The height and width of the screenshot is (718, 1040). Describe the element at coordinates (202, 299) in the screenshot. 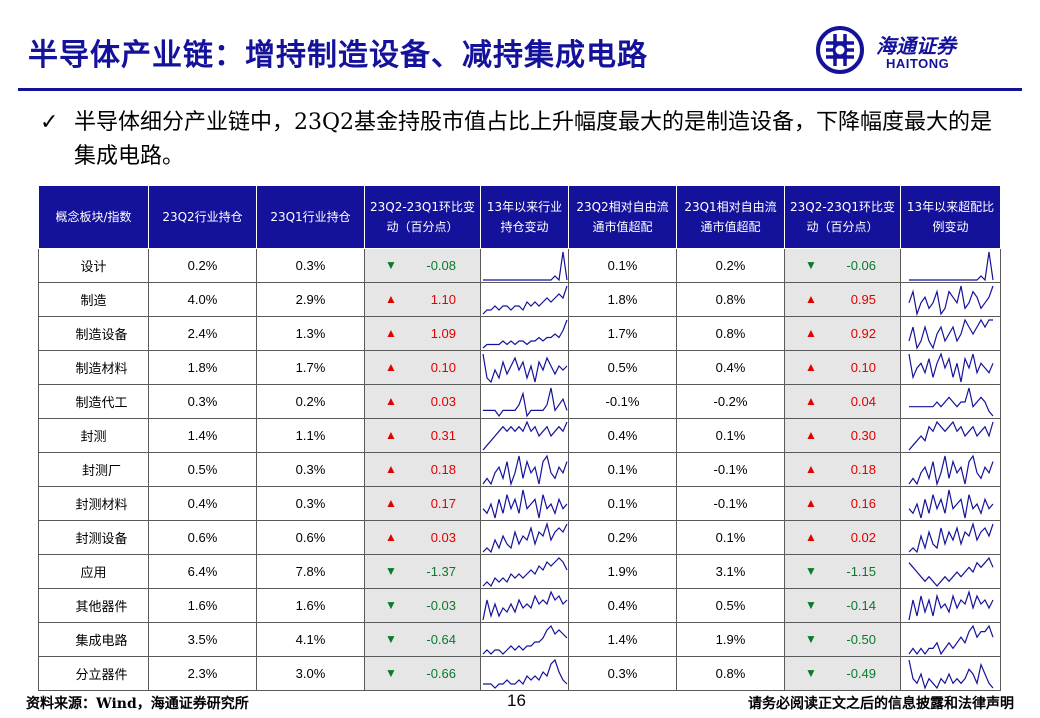

I see `q2-holding-cell: 4.0%` at that location.